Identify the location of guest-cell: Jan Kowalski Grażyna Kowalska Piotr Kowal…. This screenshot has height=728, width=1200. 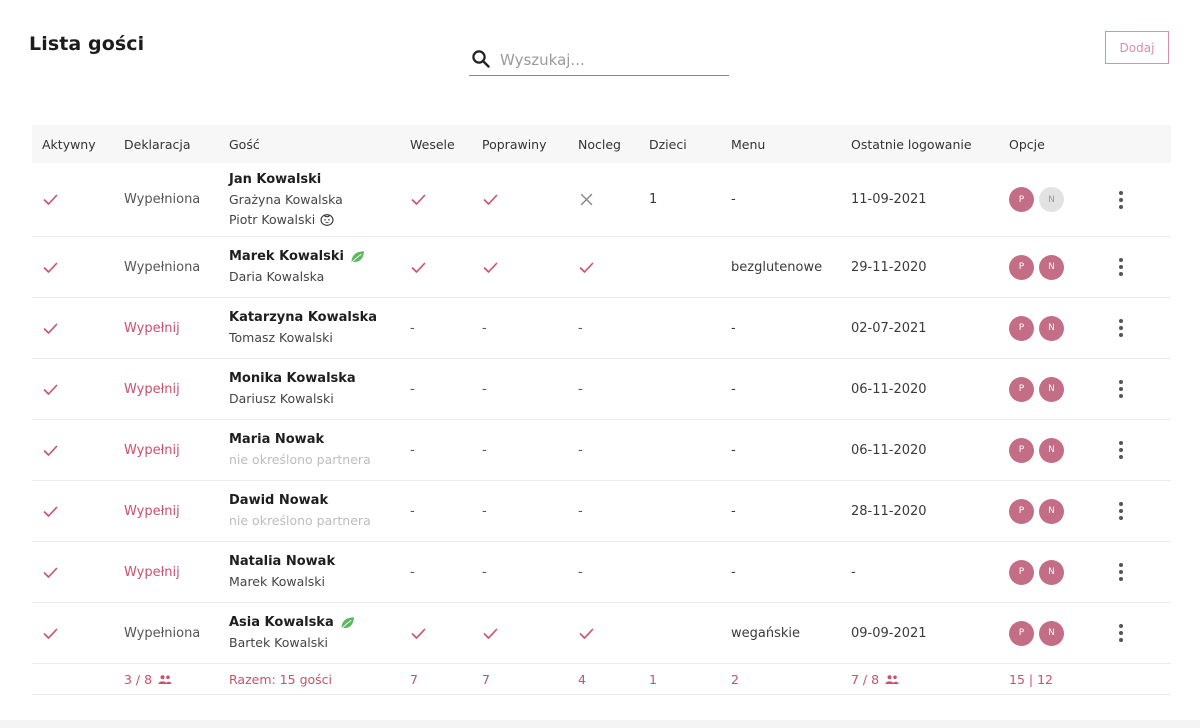
(286, 199).